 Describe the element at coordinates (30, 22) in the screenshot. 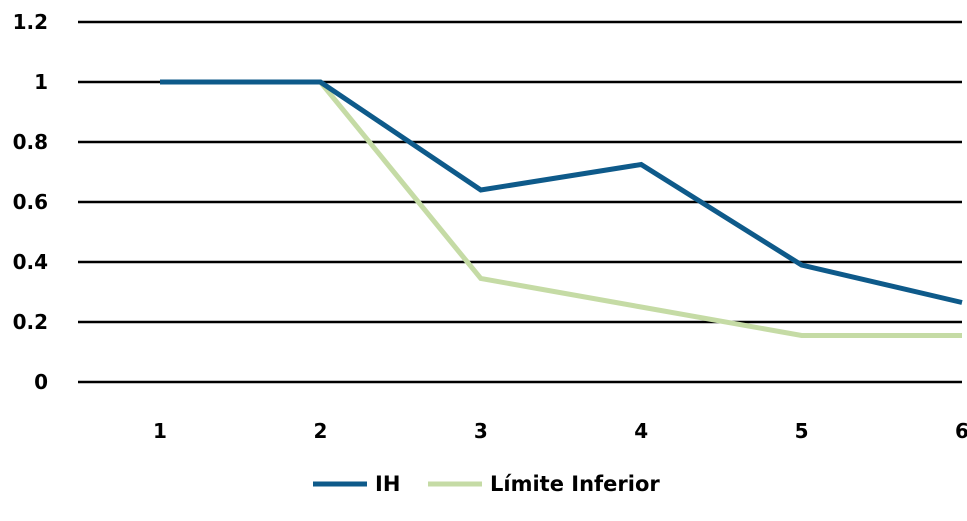

I see `y-tick-label: 1.2` at that location.